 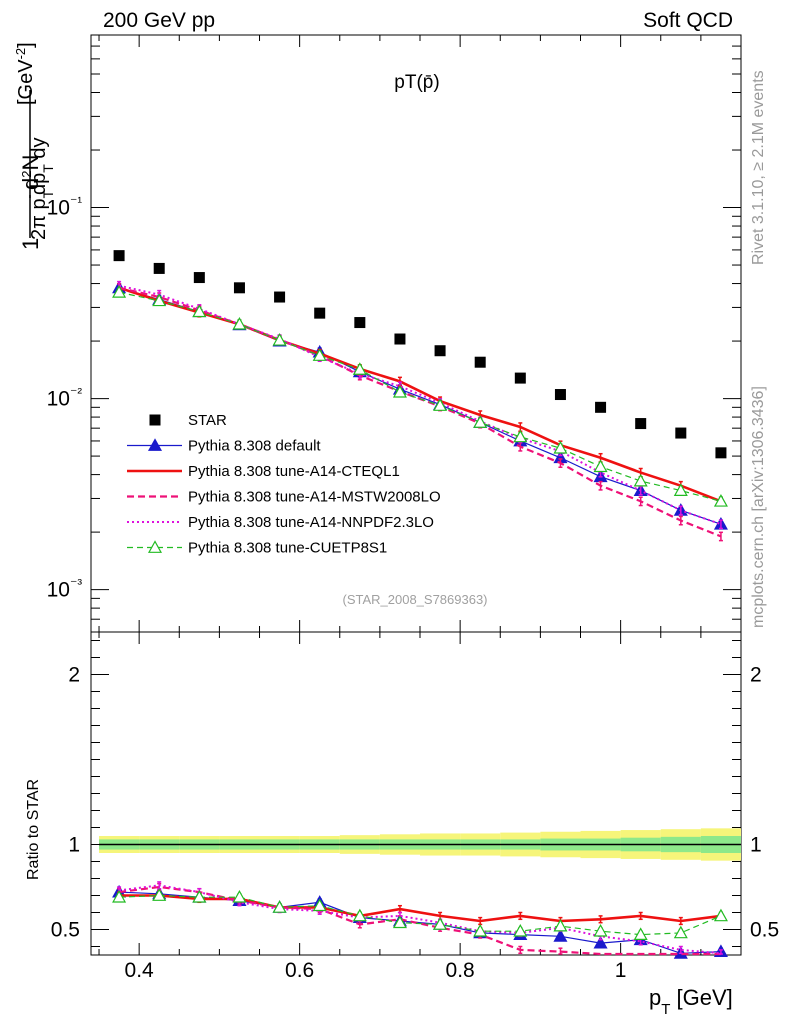 I want to click on ratio-tick-label-right: 1, so click(x=756, y=845).